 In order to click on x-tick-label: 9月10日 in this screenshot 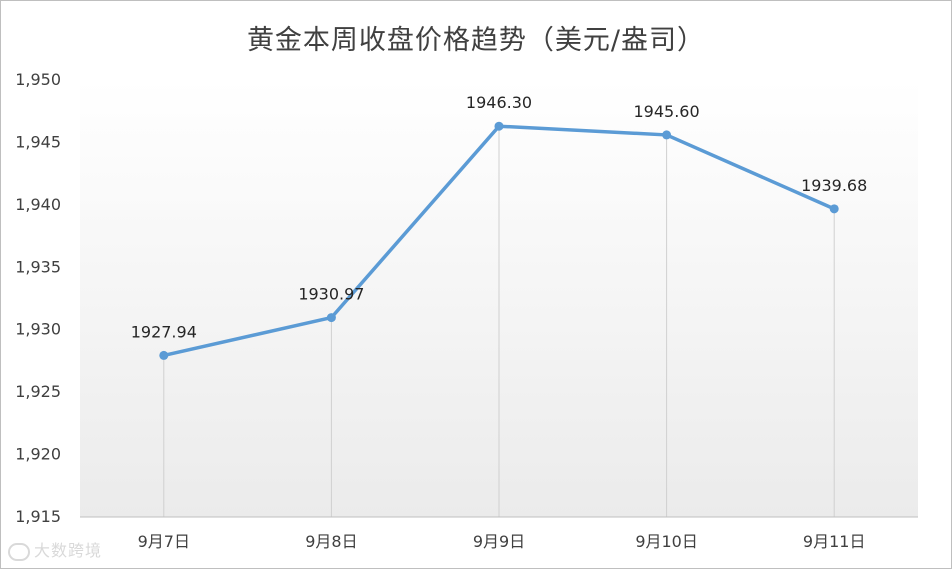, I will do `click(666, 541)`.